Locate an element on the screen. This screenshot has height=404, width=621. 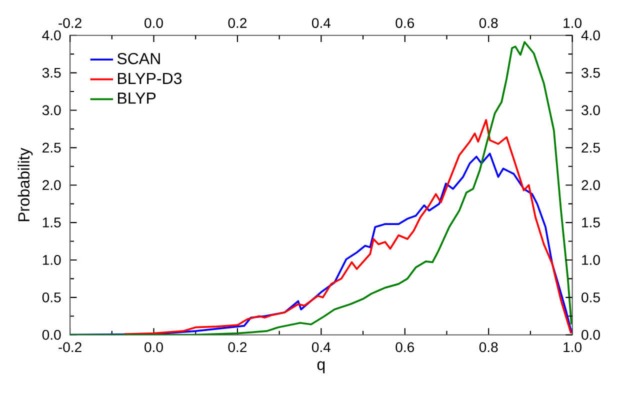
y2-tick-label: 0.5 is located at coordinates (591, 297).